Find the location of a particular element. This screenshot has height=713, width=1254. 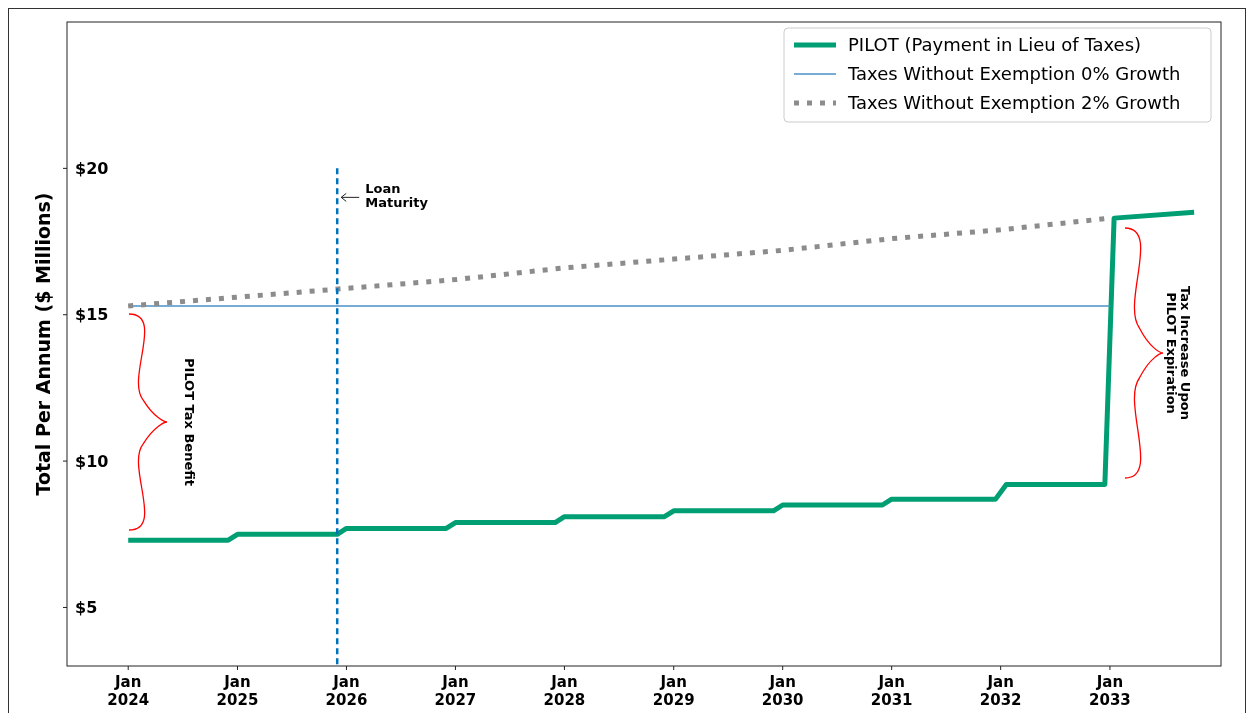

x-tick-label: Jan 2029 is located at coordinates (673, 691).